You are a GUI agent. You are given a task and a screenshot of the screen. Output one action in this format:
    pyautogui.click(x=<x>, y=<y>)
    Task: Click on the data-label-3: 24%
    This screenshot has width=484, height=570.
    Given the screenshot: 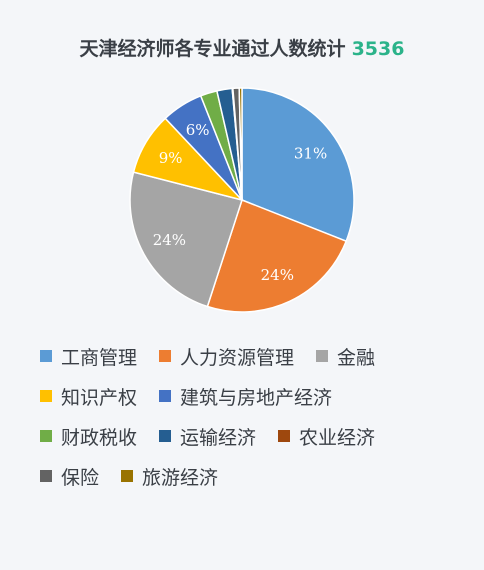 What is the action you would take?
    pyautogui.click(x=169, y=240)
    